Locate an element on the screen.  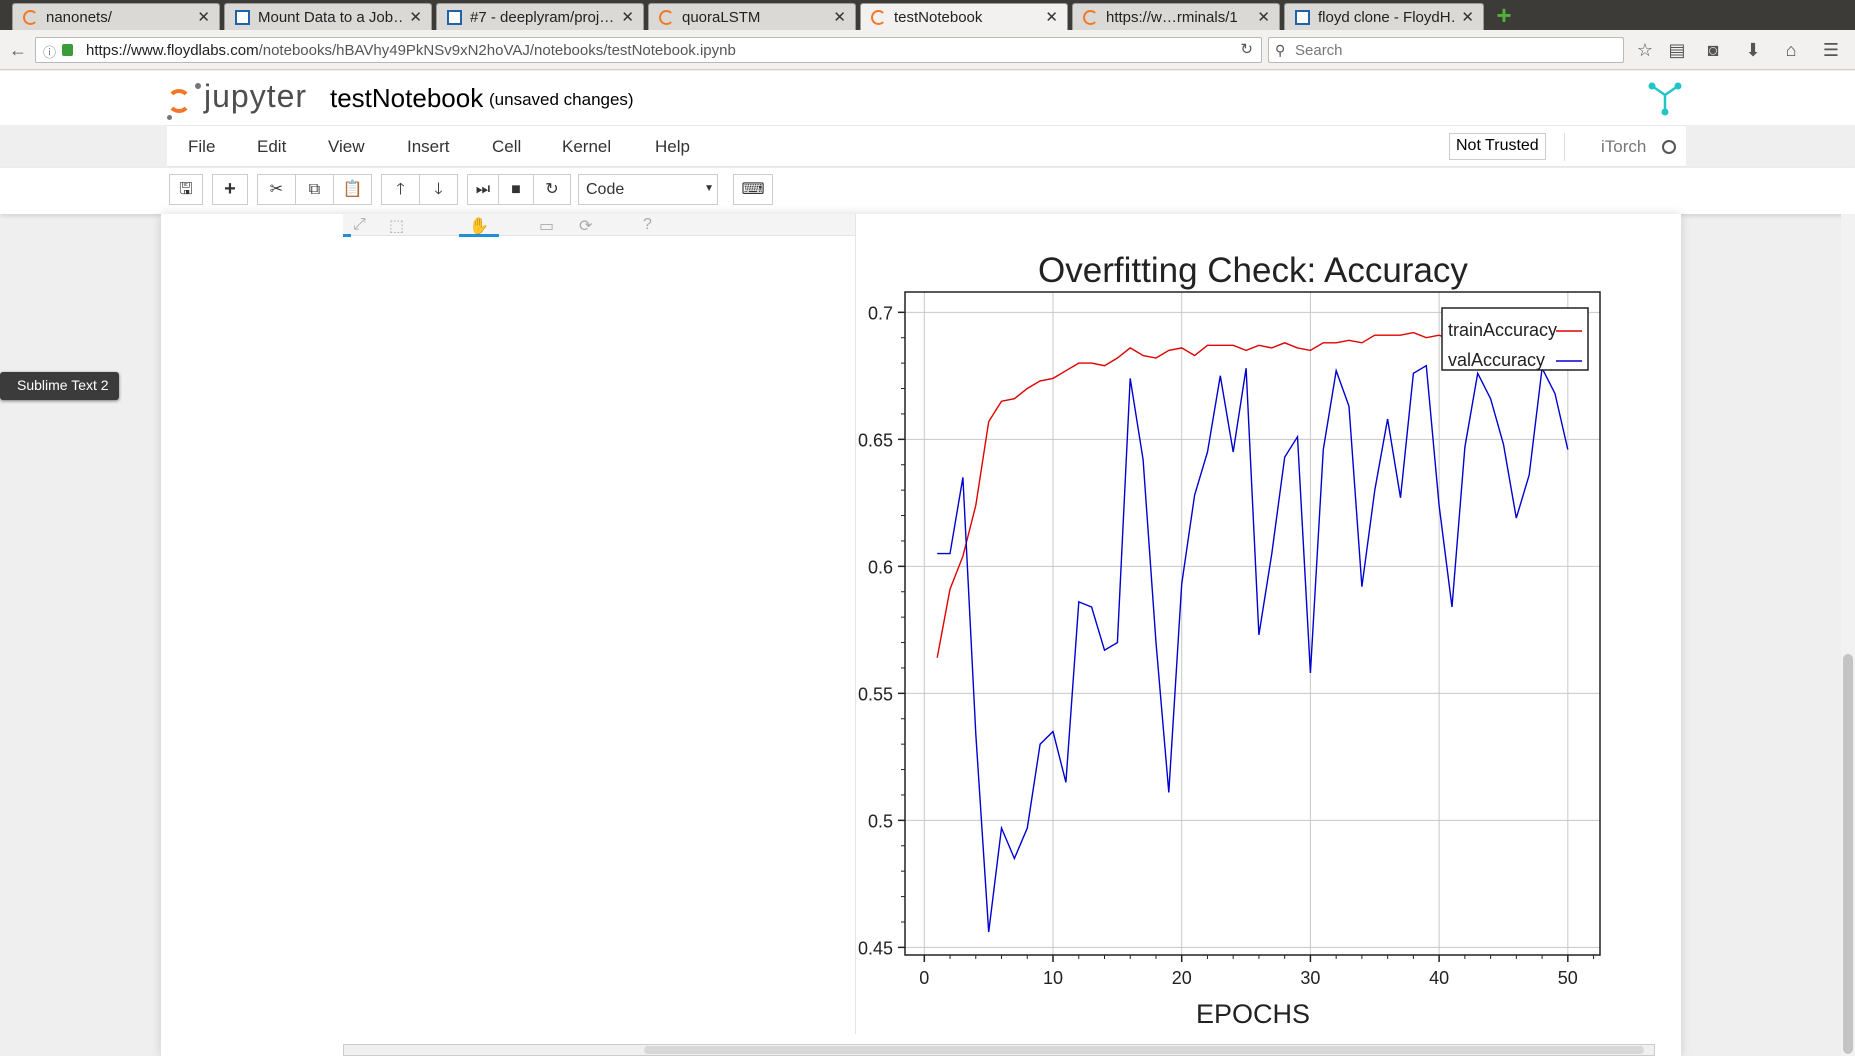
pan-tool-icon: ✋ is located at coordinates (479, 226).